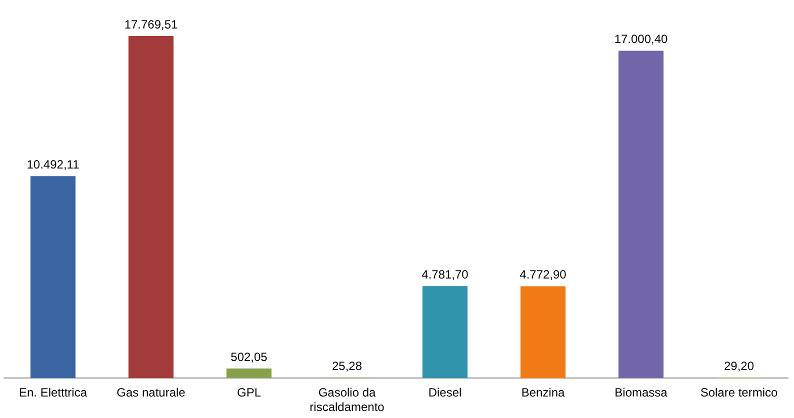 Image resolution: width=794 pixels, height=418 pixels. What do you see at coordinates (151, 24) in the screenshot?
I see `data-label: 17.769,51` at bounding box center [151, 24].